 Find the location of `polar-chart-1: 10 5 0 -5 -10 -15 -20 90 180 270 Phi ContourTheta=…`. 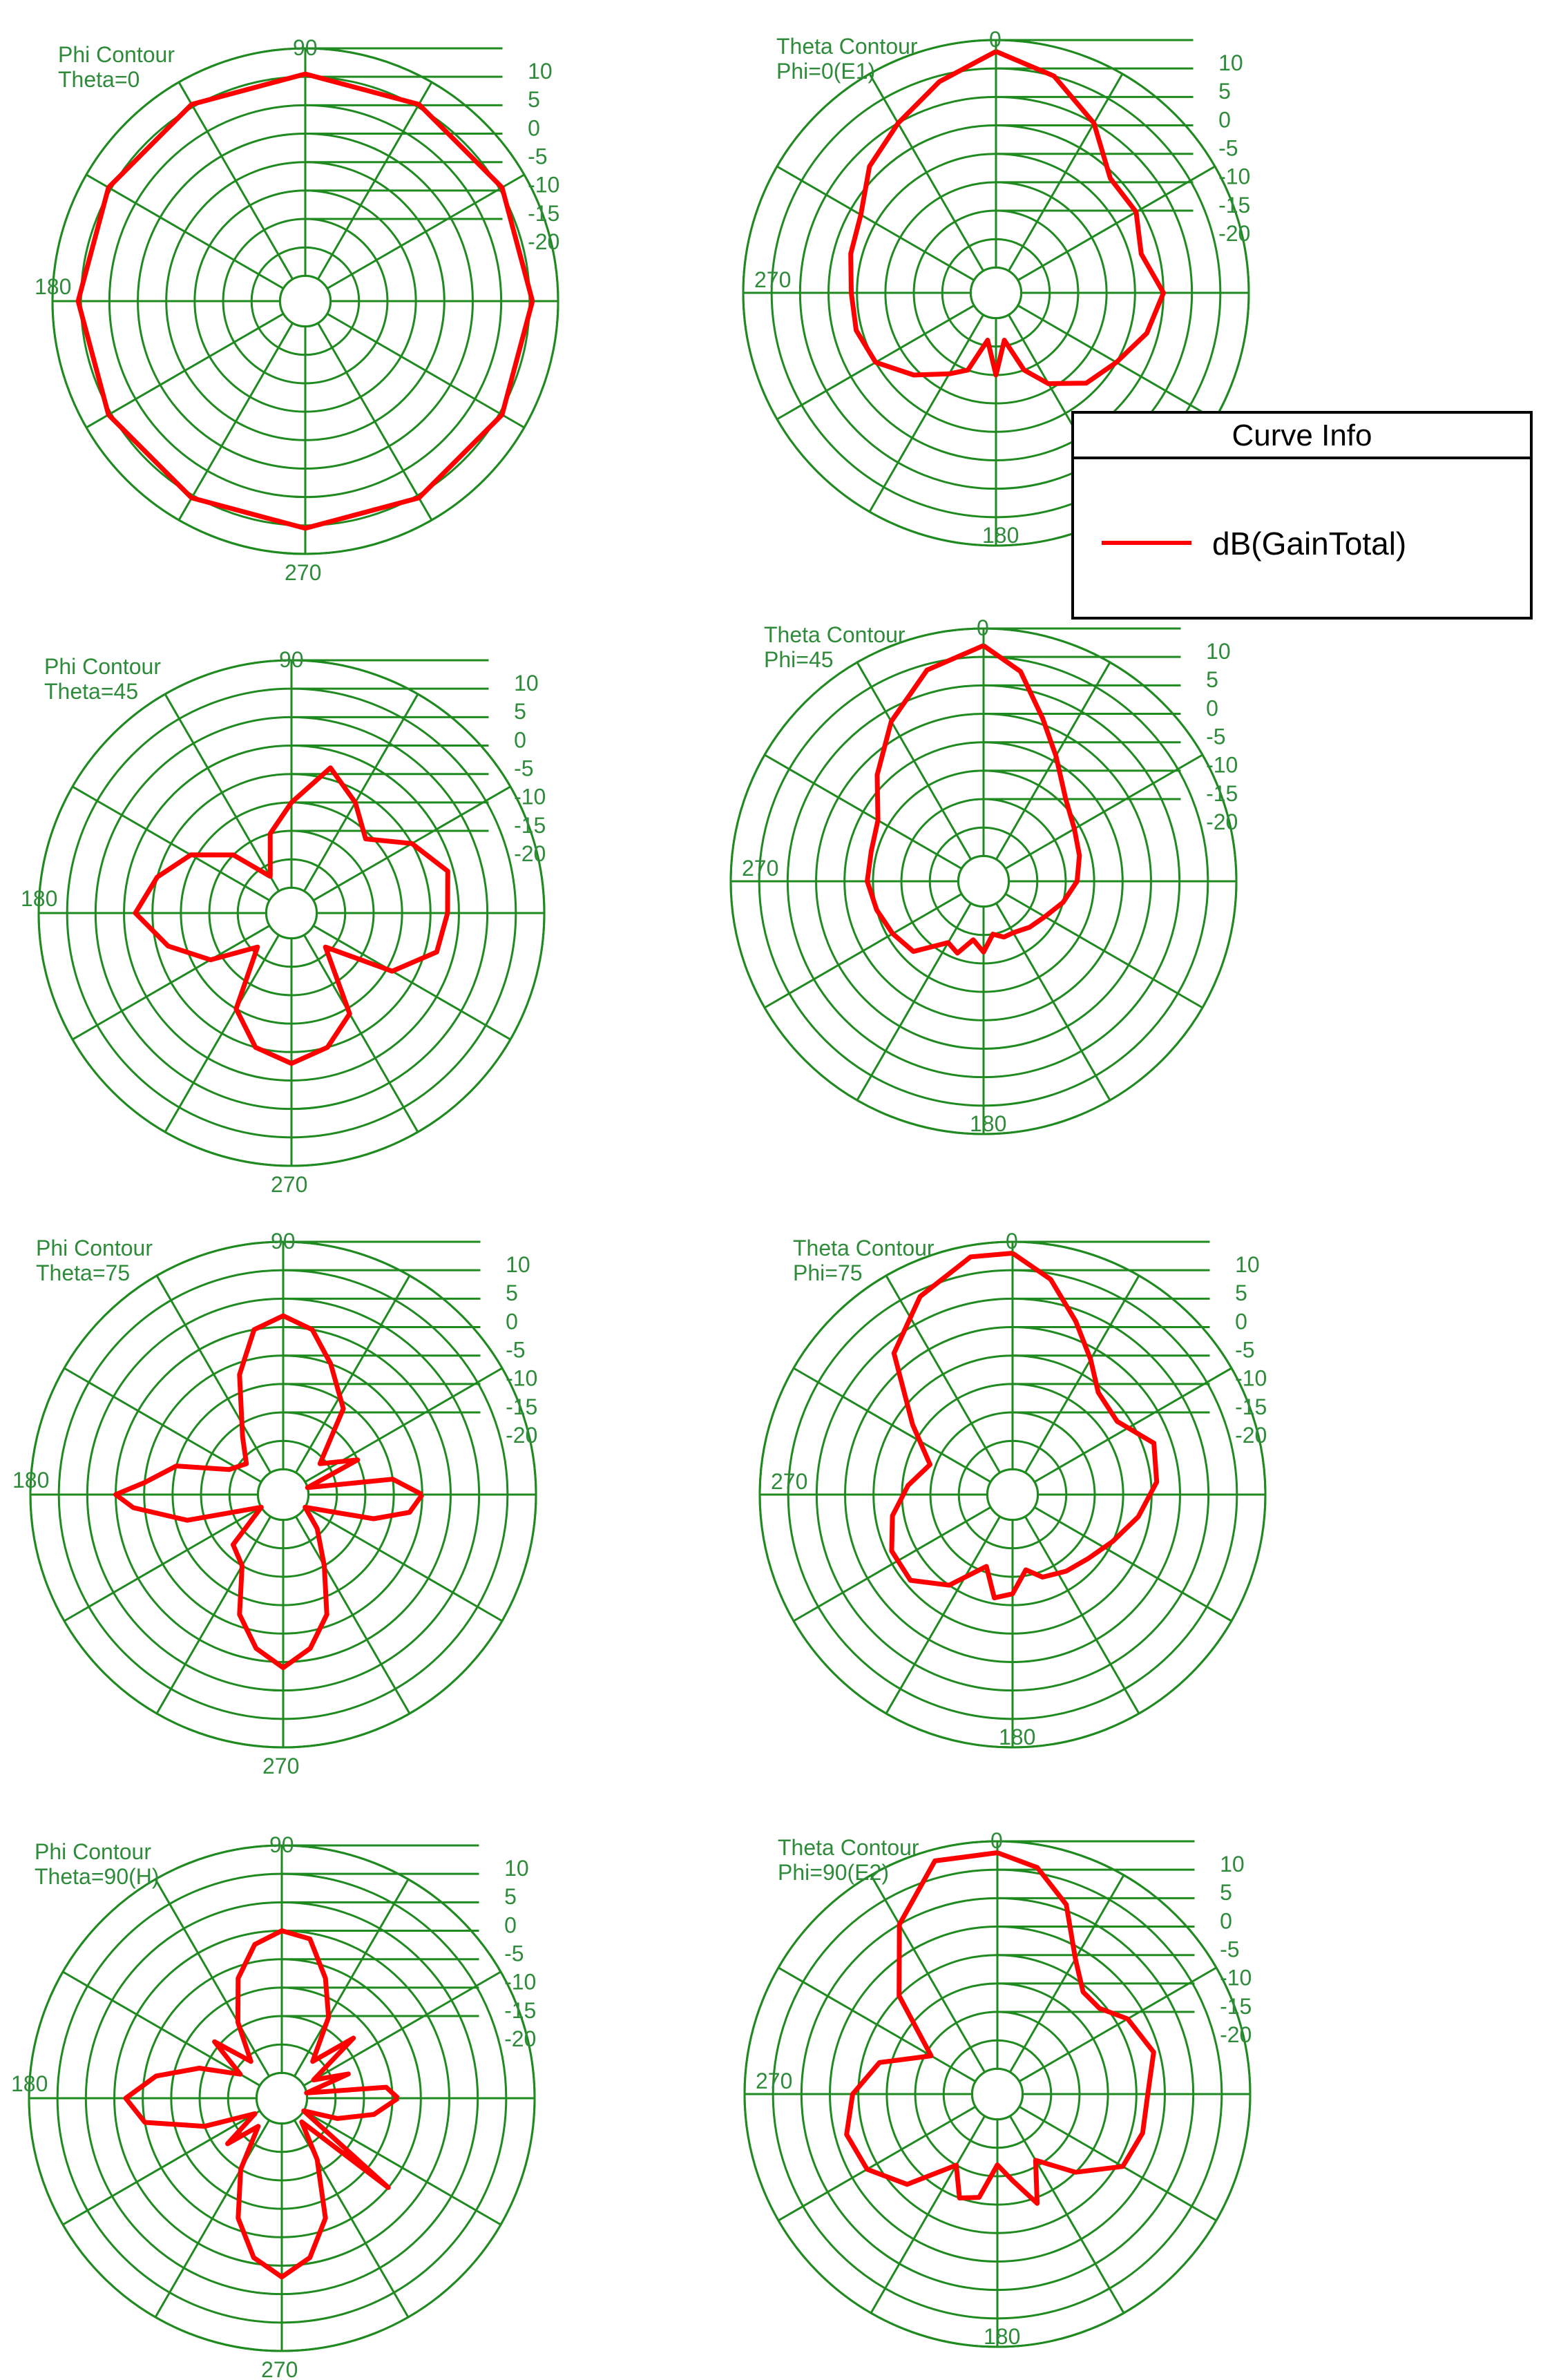

polar-chart-1: 10 5 0 -5 -10 -15 -20 90 180 270 Phi ContourTheta=… is located at coordinates (297, 310).